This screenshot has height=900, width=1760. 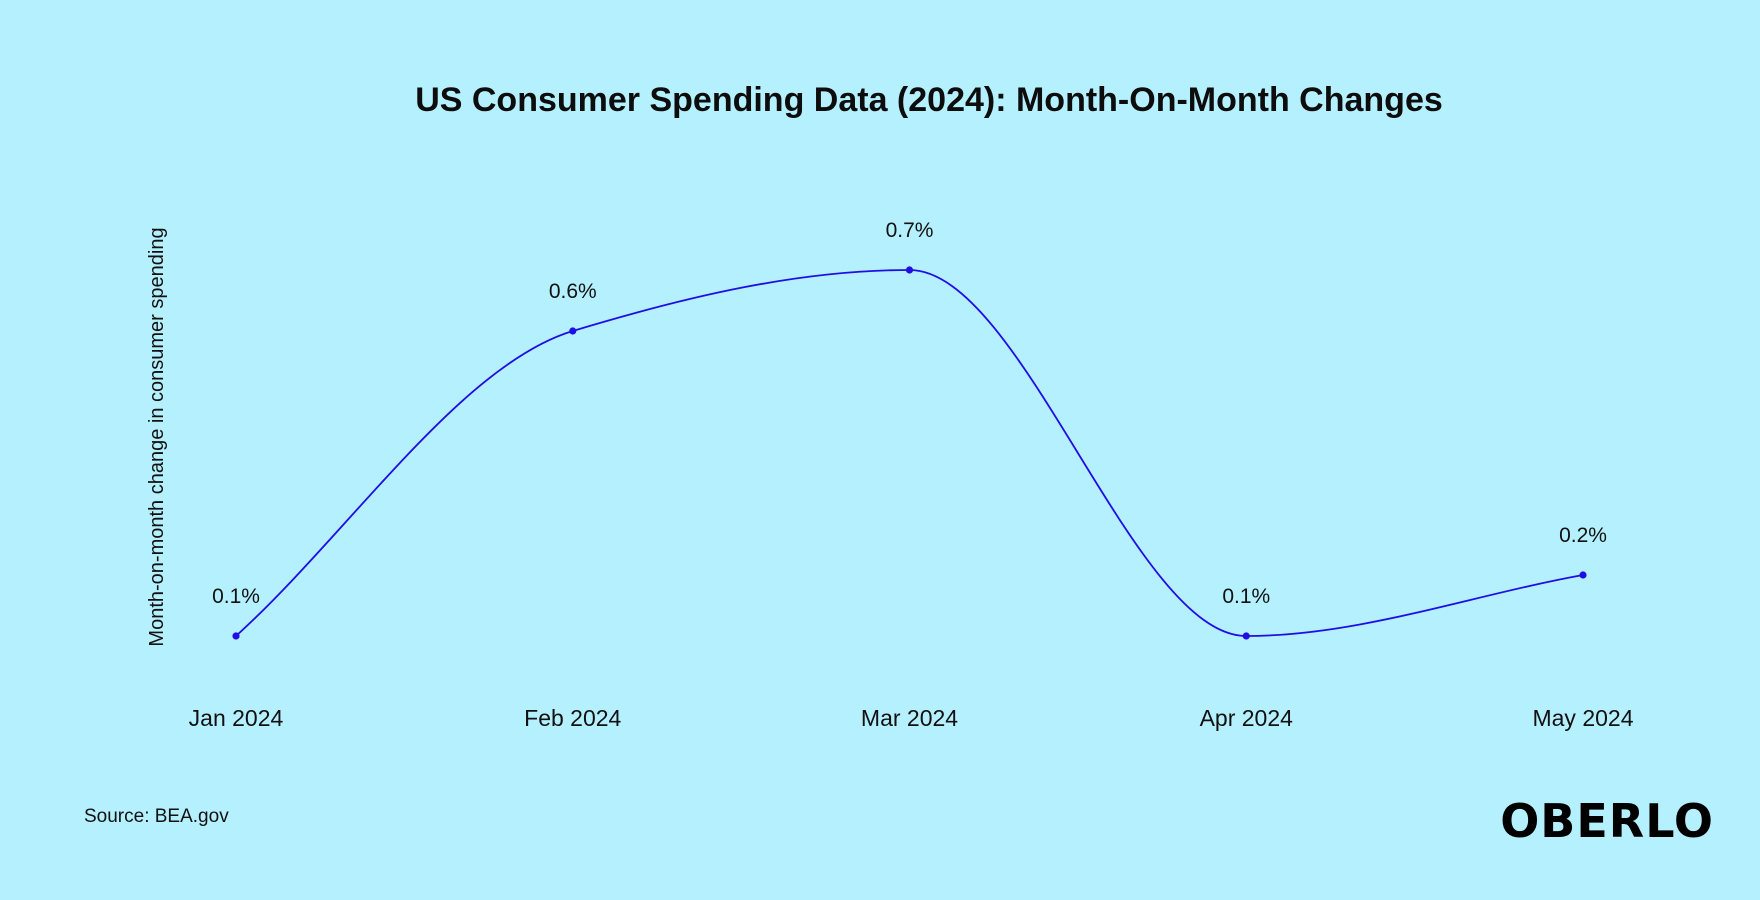 I want to click on x-tick-label: Apr 2024, so click(x=1247, y=718).